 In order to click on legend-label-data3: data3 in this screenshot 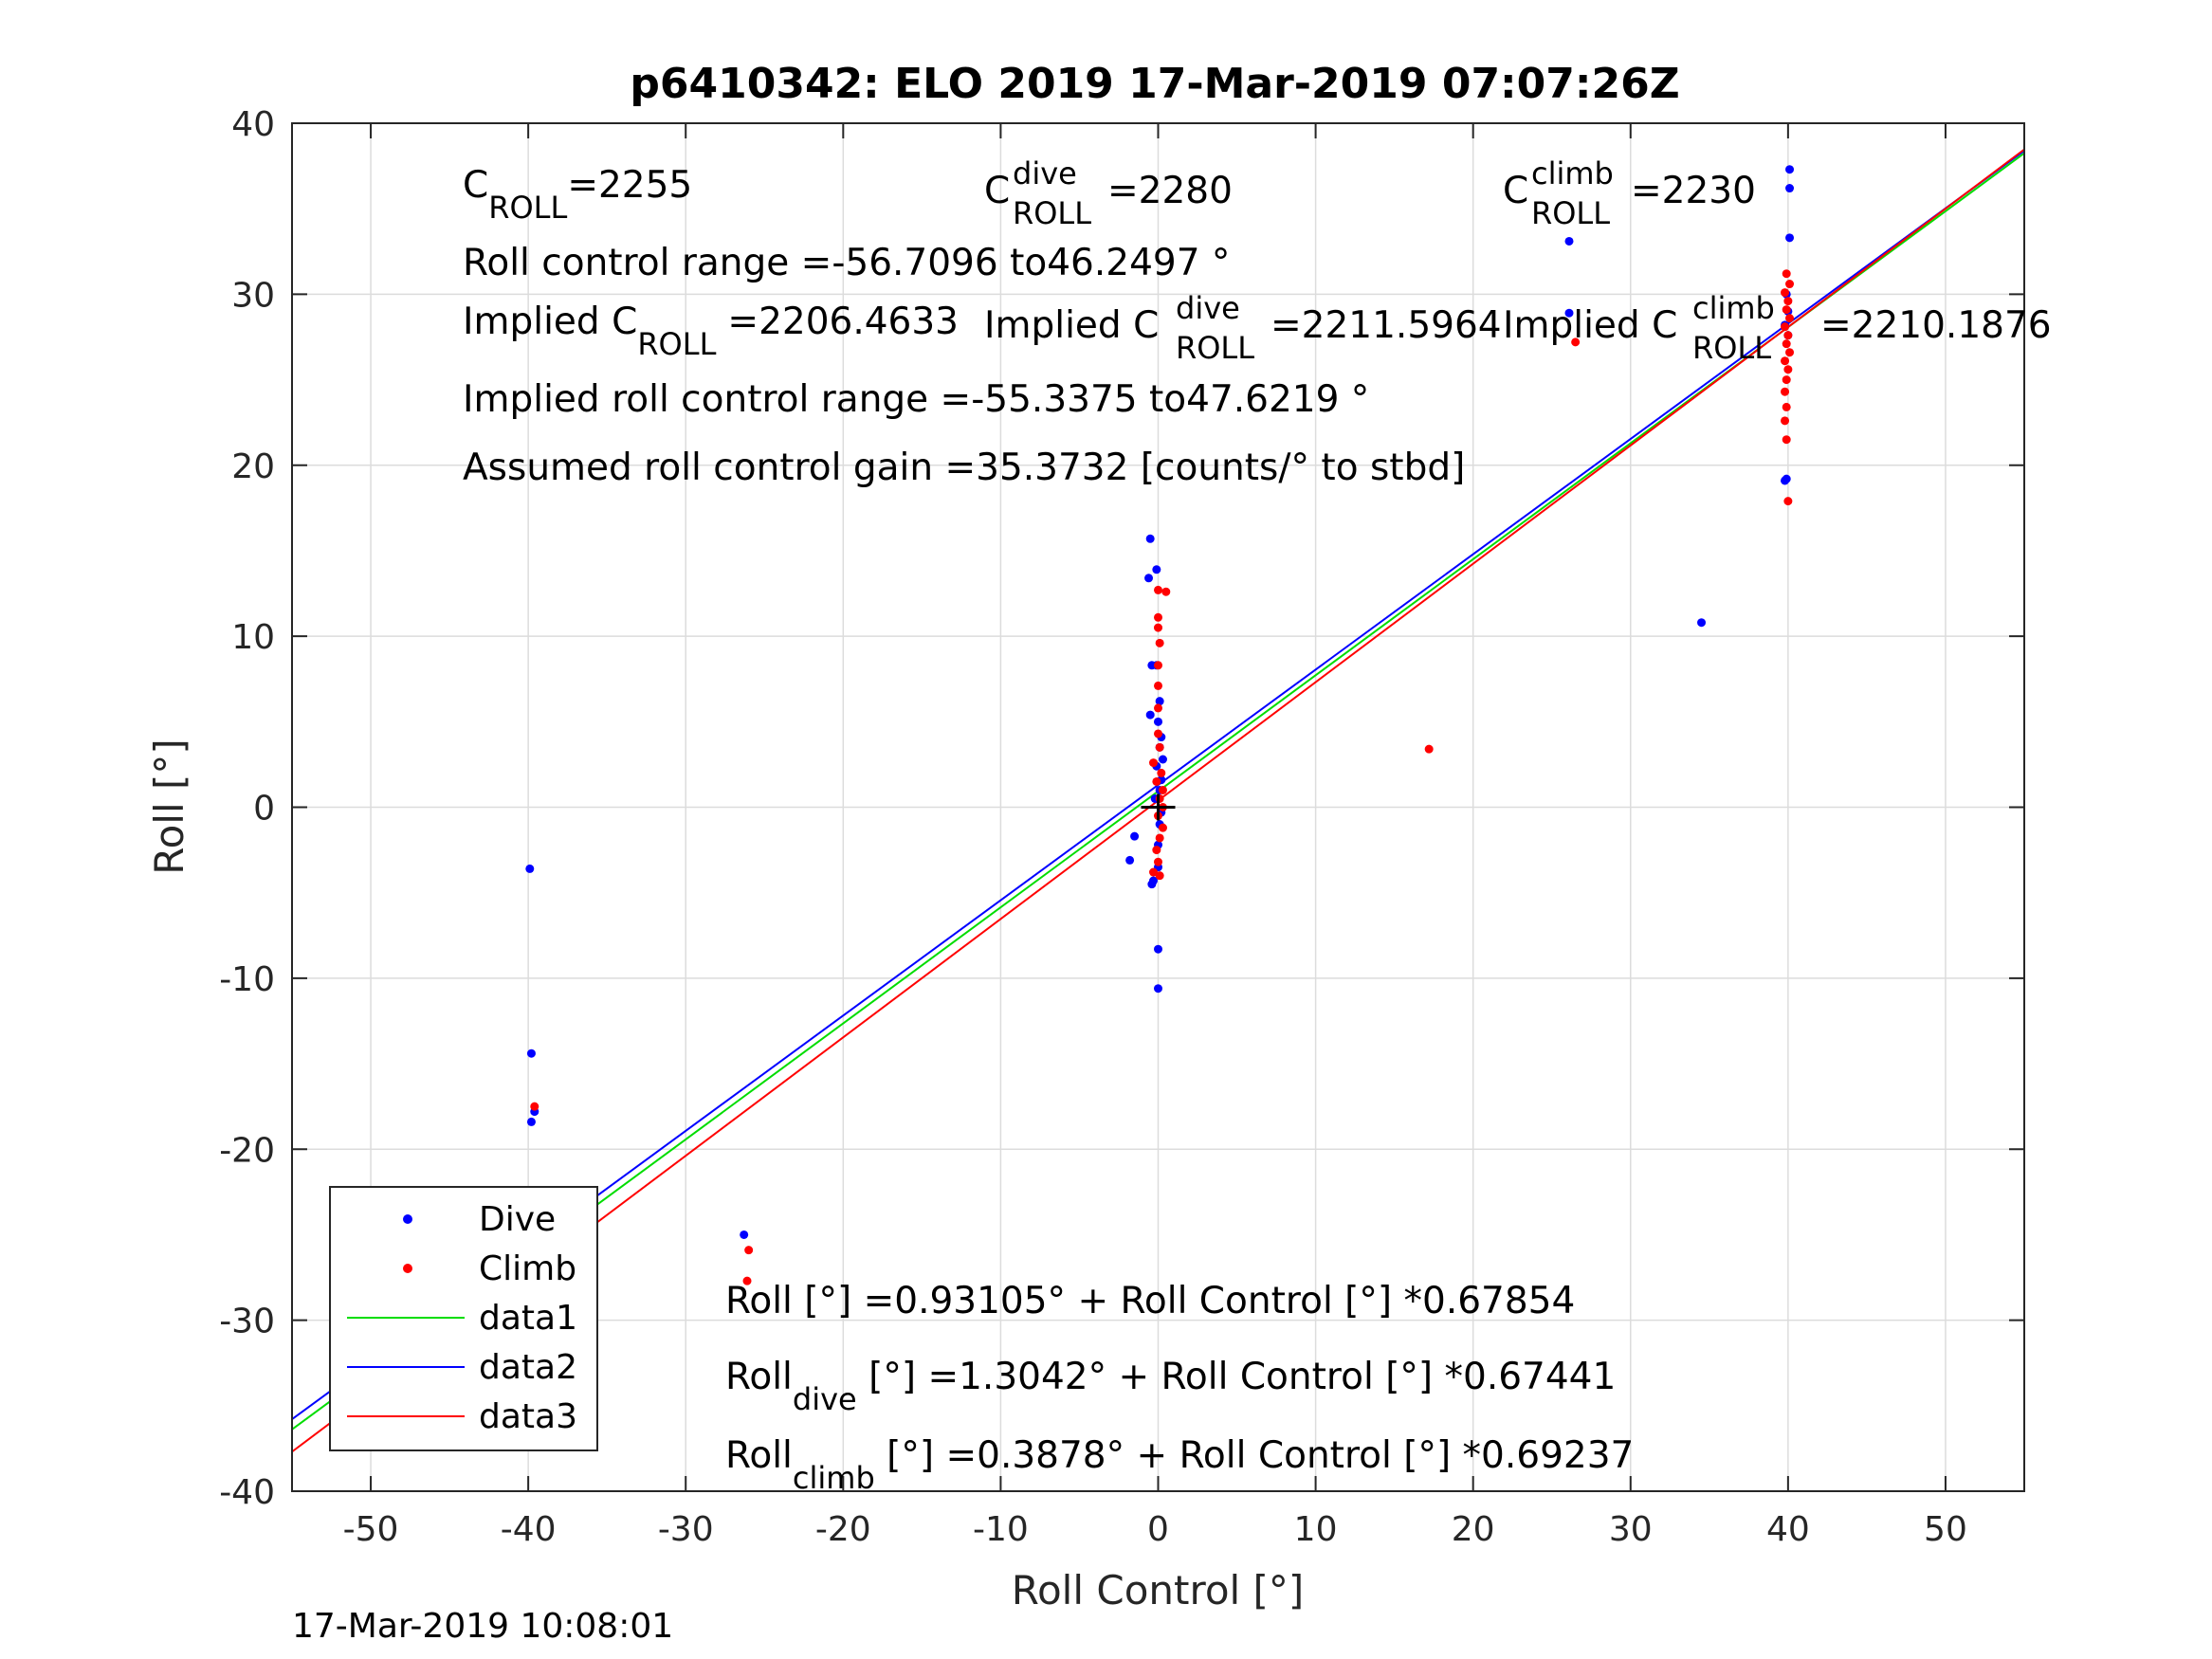, I will do `click(528, 1416)`.